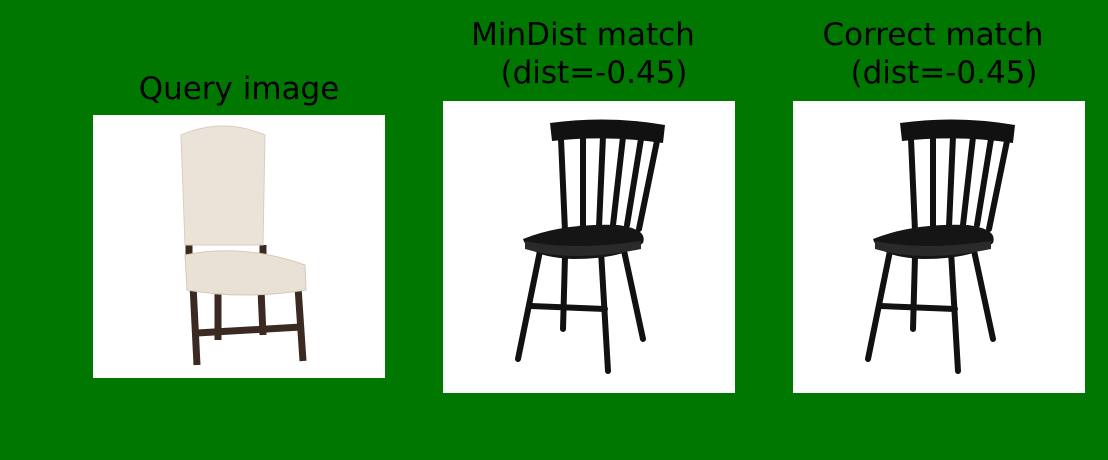 Image resolution: width=1108 pixels, height=460 pixels. Describe the element at coordinates (243, 245) in the screenshot. I see `query-chair` at that location.